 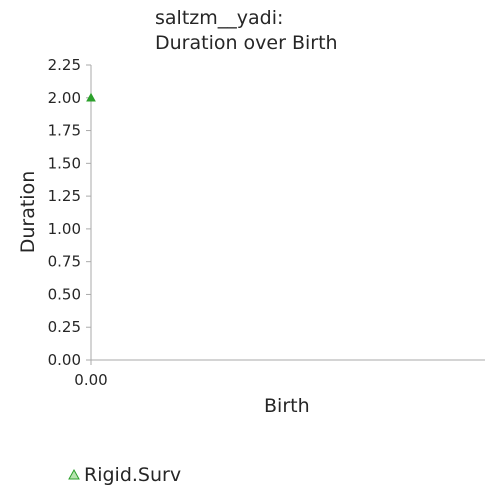 What do you see at coordinates (64, 262) in the screenshot?
I see `y-tick-label: 0.75` at bounding box center [64, 262].